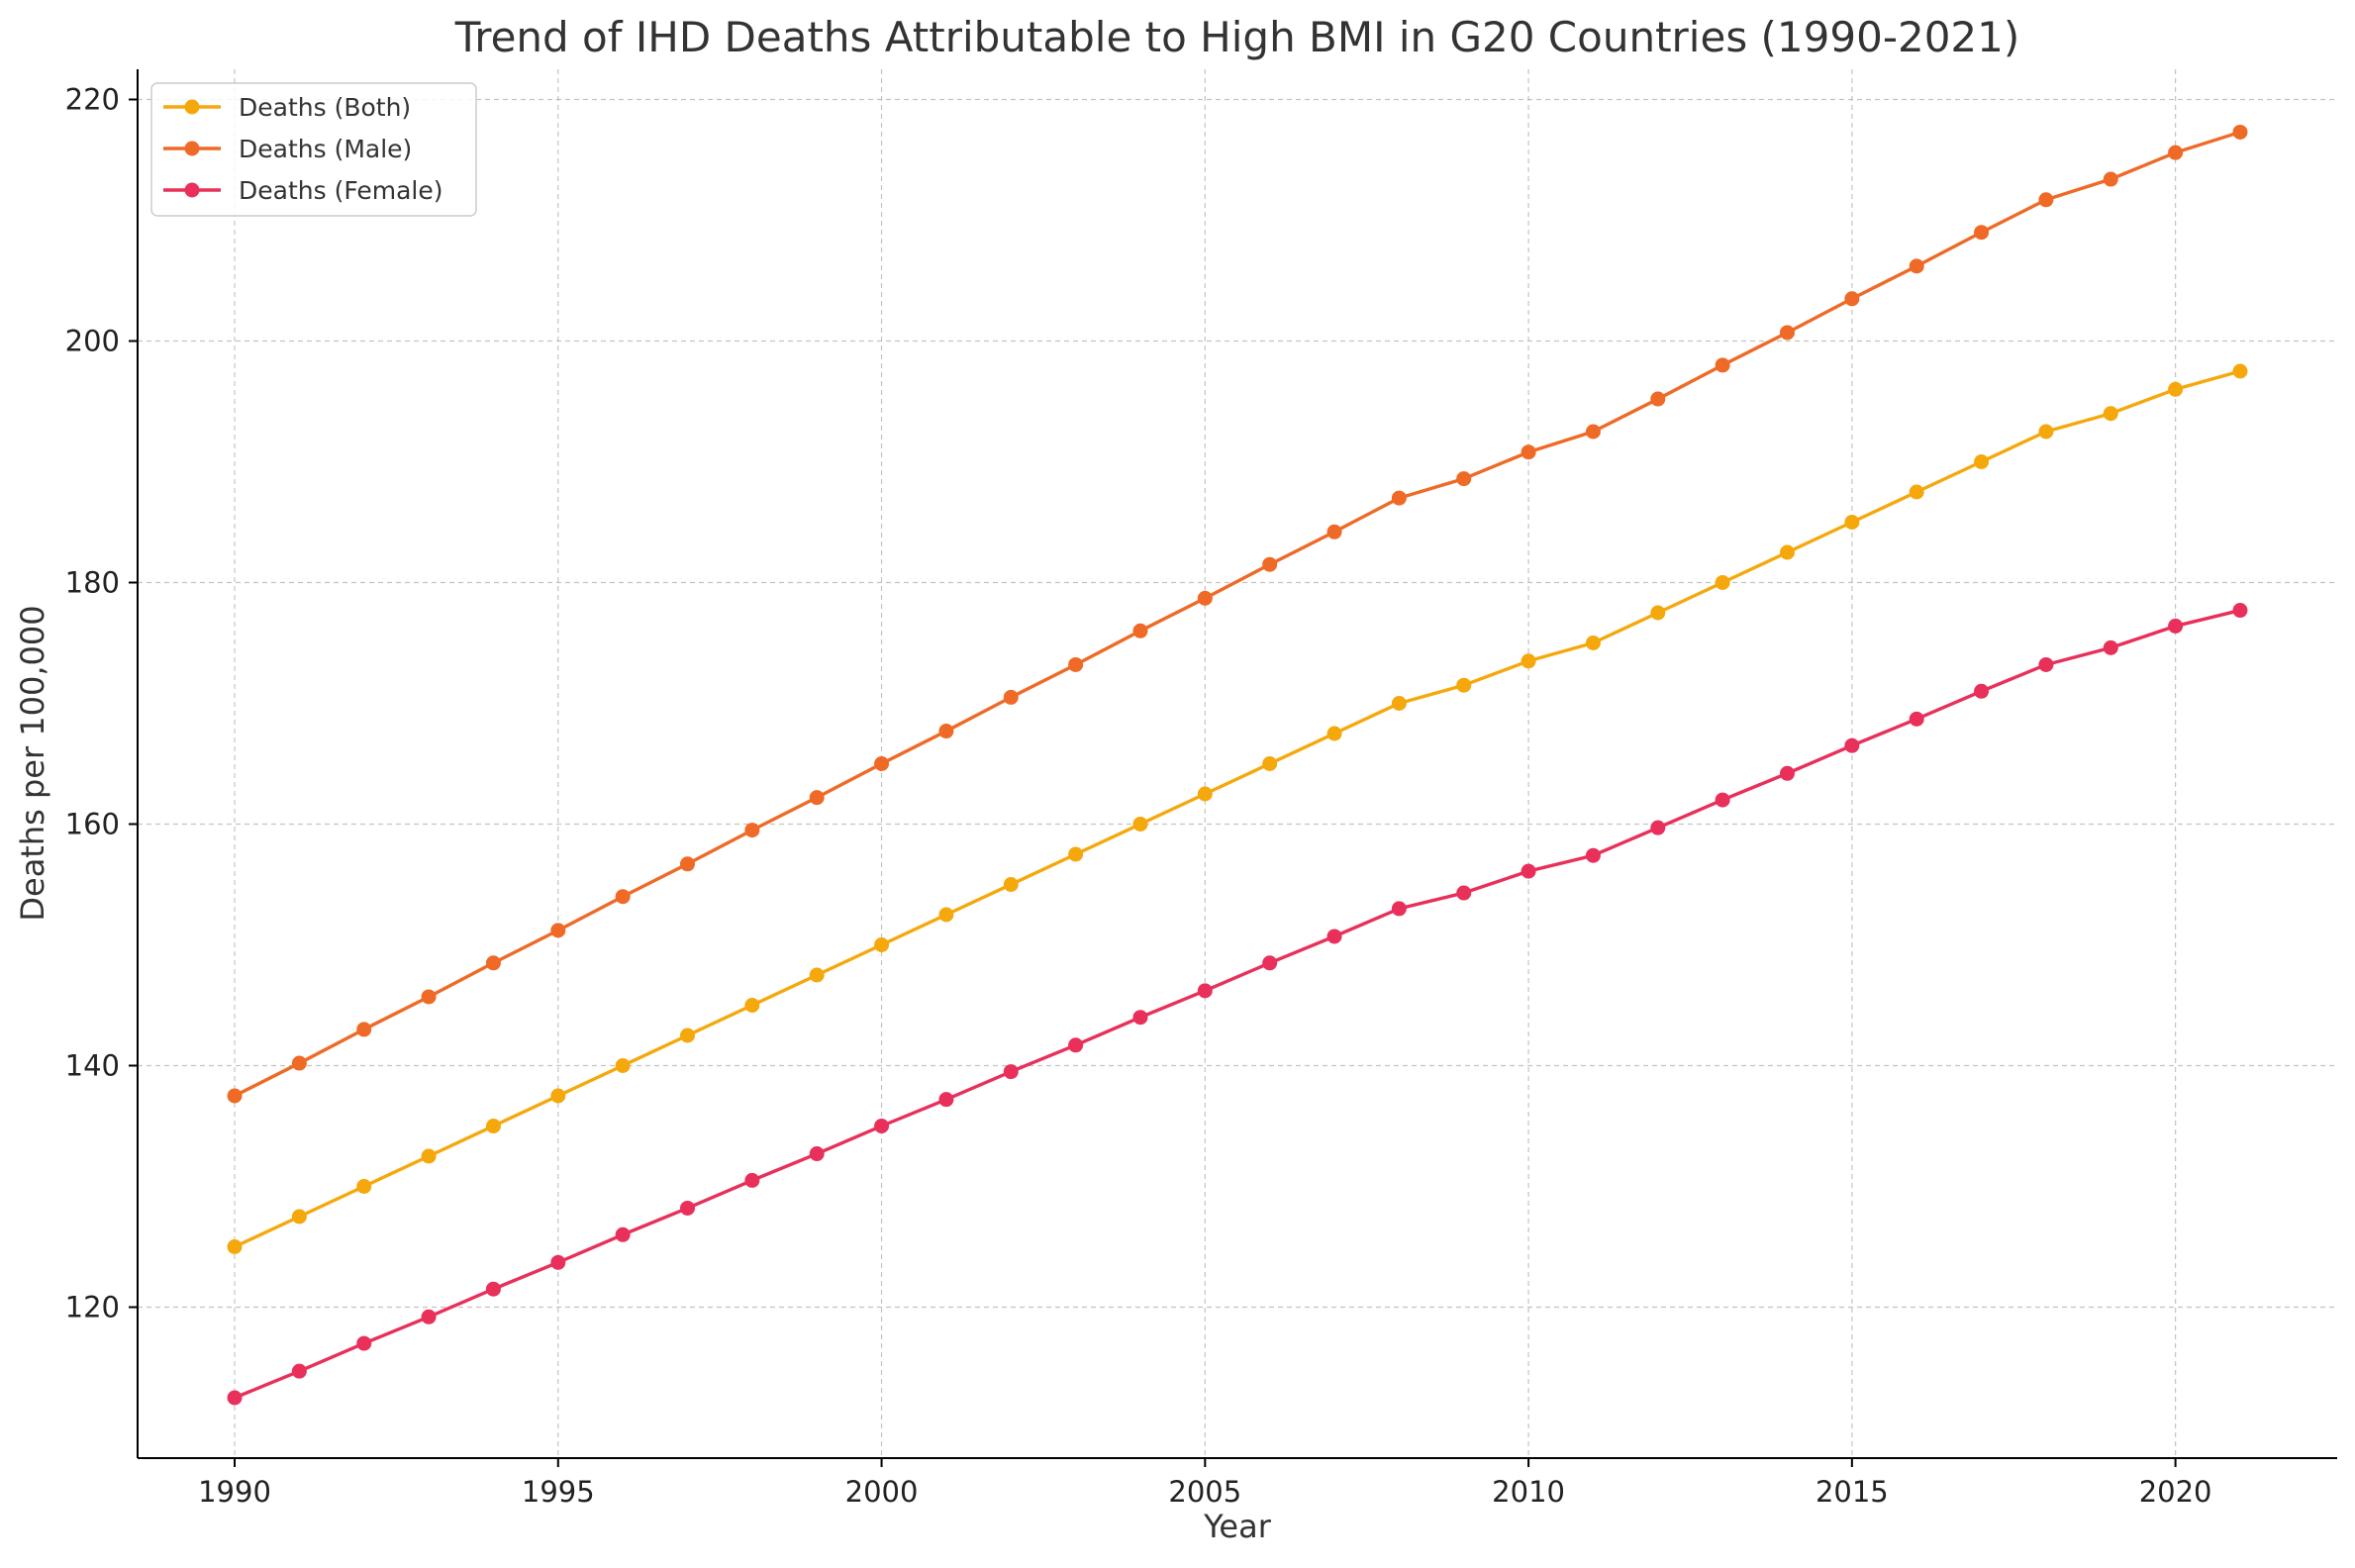 This screenshot has width=2355, height=1568. I want to click on y-tick-label: 200, so click(92, 341).